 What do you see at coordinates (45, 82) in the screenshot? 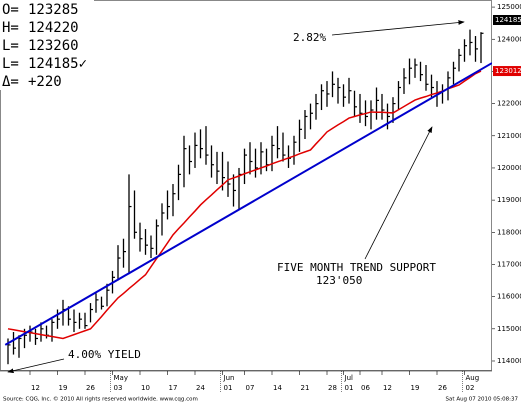
I see `header-value: +220` at bounding box center [45, 82].